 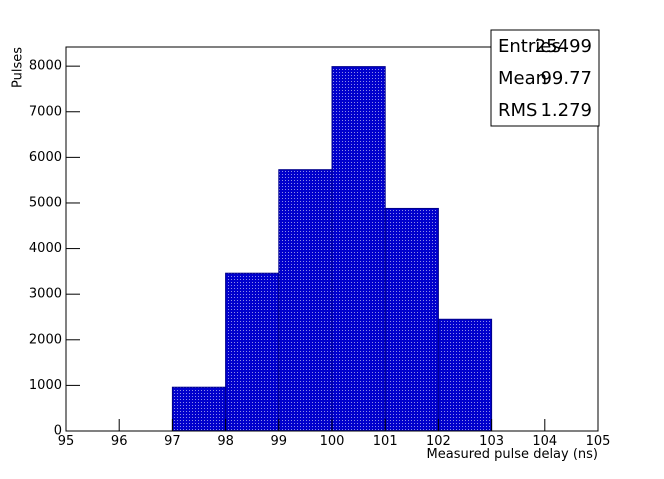 I want to click on stats-box, so click(x=545, y=78).